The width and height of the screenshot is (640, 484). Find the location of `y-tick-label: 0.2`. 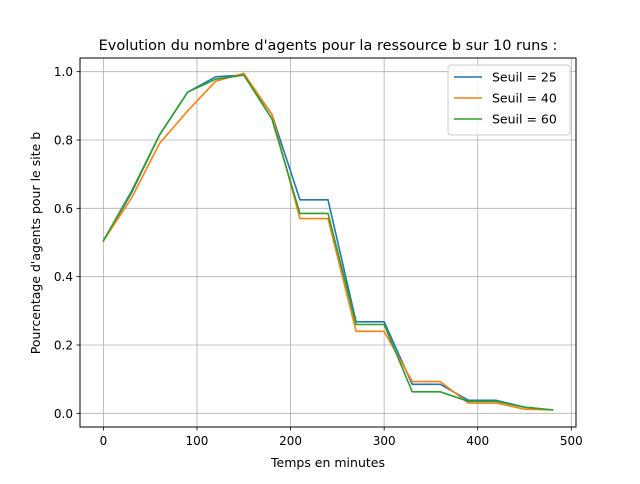

y-tick-label: 0.2 is located at coordinates (63, 346).